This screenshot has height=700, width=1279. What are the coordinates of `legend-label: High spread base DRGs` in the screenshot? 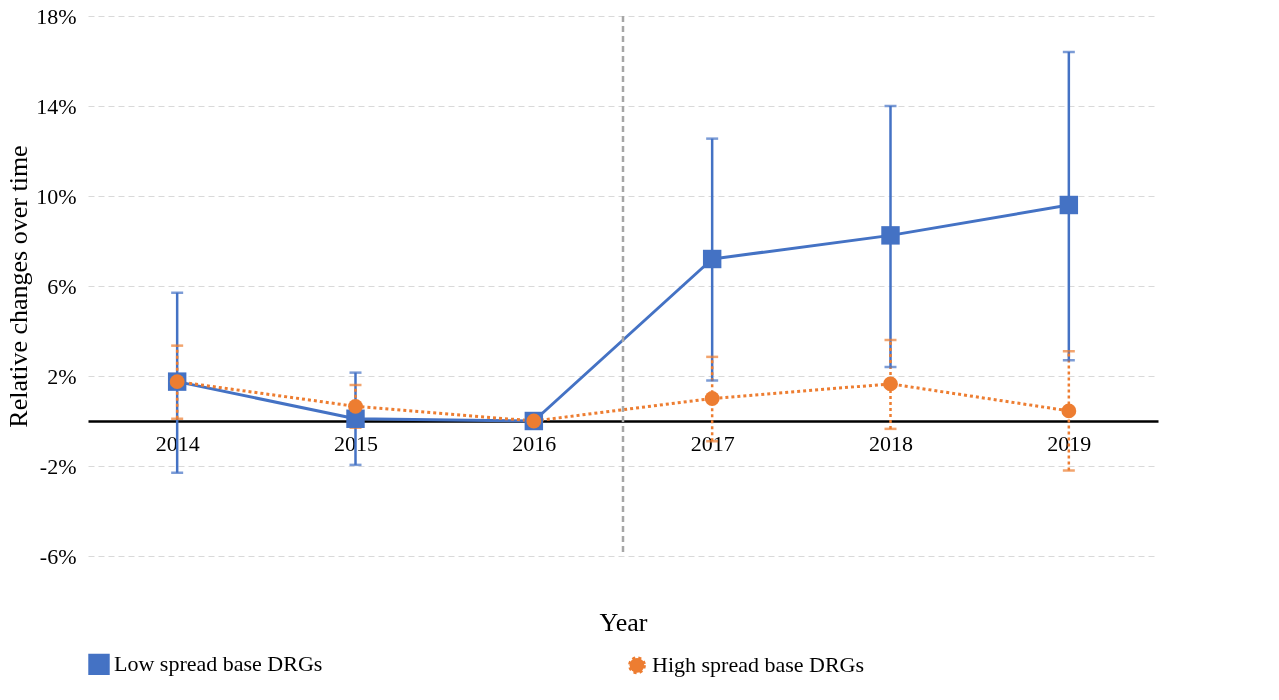 It's located at (758, 665).